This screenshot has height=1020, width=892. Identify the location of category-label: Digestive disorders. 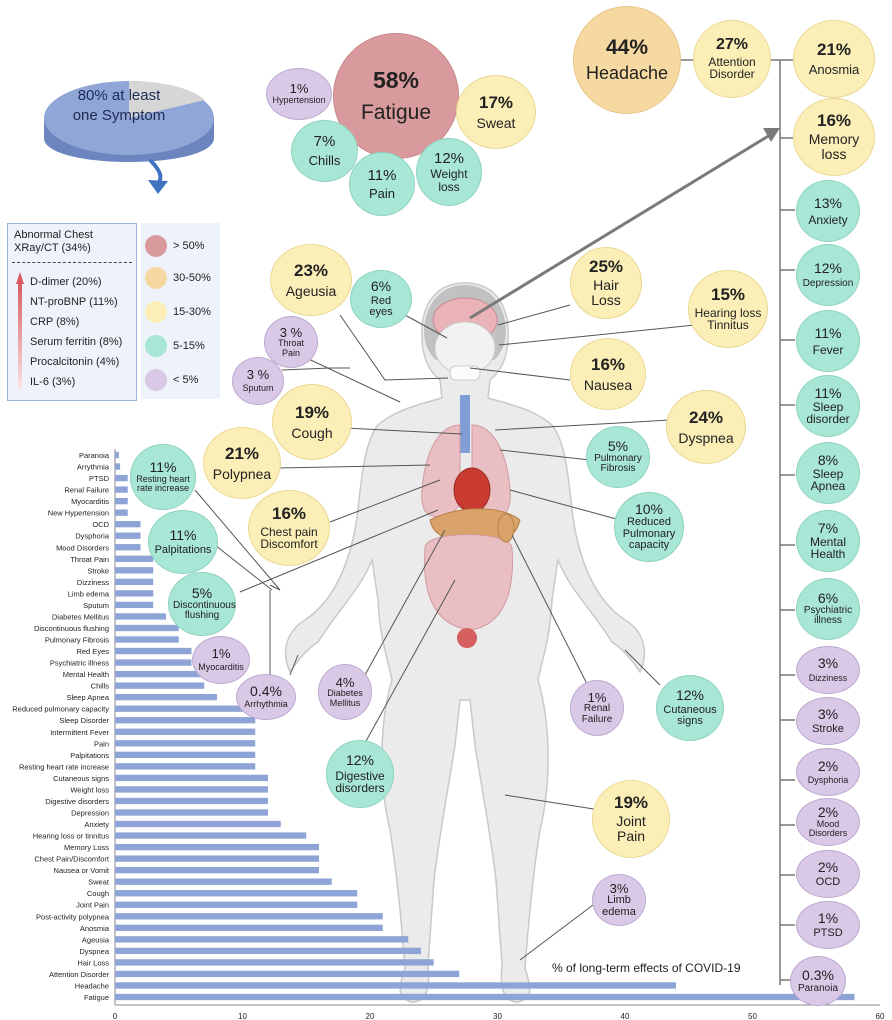
(77, 801).